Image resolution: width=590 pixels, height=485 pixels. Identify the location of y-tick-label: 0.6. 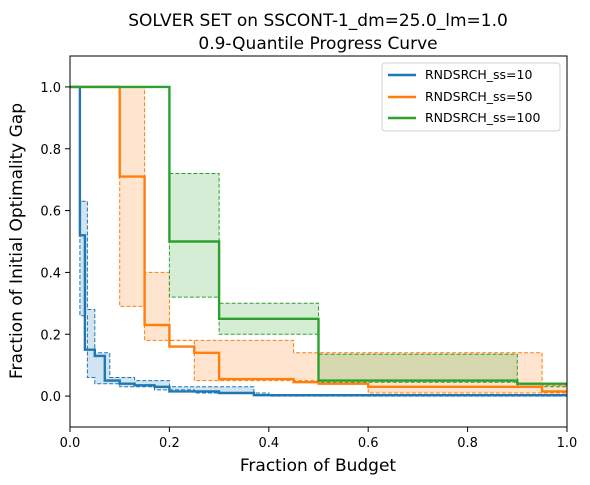
(50, 212).